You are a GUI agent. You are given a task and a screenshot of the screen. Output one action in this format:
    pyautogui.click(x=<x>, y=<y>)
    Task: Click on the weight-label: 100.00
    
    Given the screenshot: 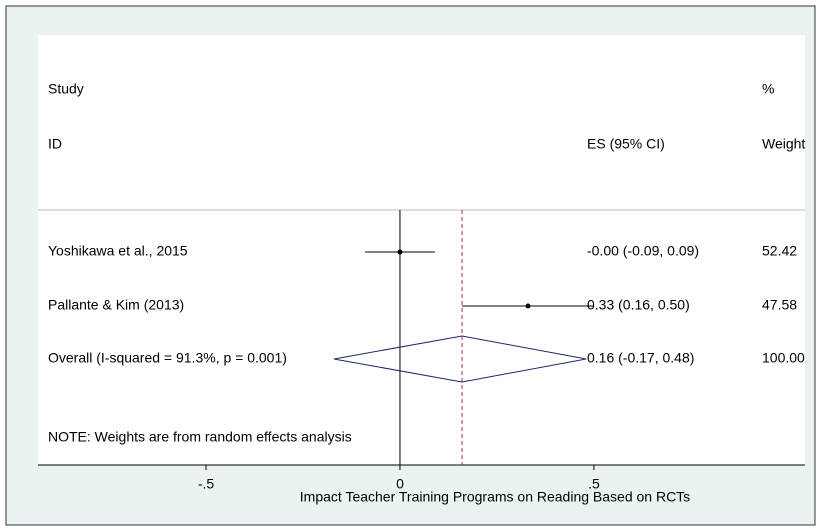 What is the action you would take?
    pyautogui.click(x=783, y=358)
    